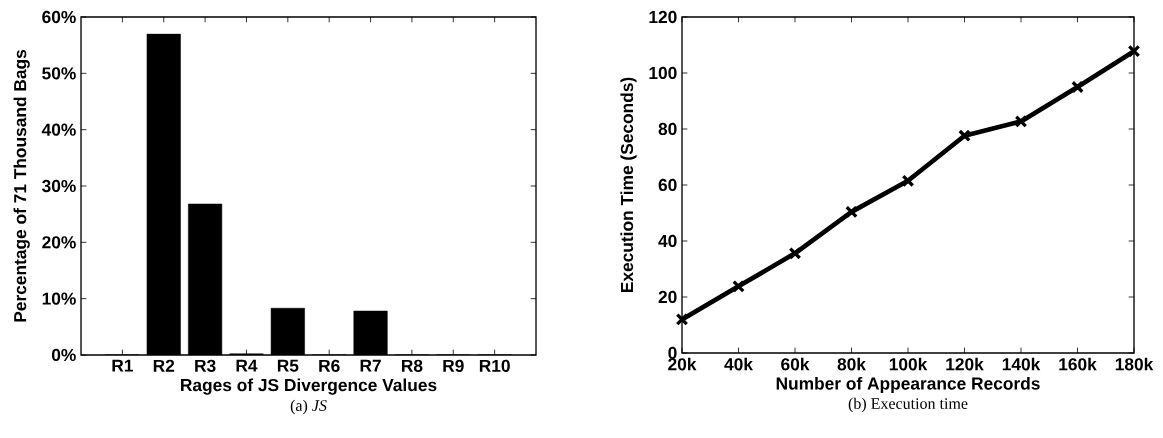 This screenshot has width=1163, height=438. Describe the element at coordinates (63, 355) in the screenshot. I see `y-tick-label: 0%` at that location.